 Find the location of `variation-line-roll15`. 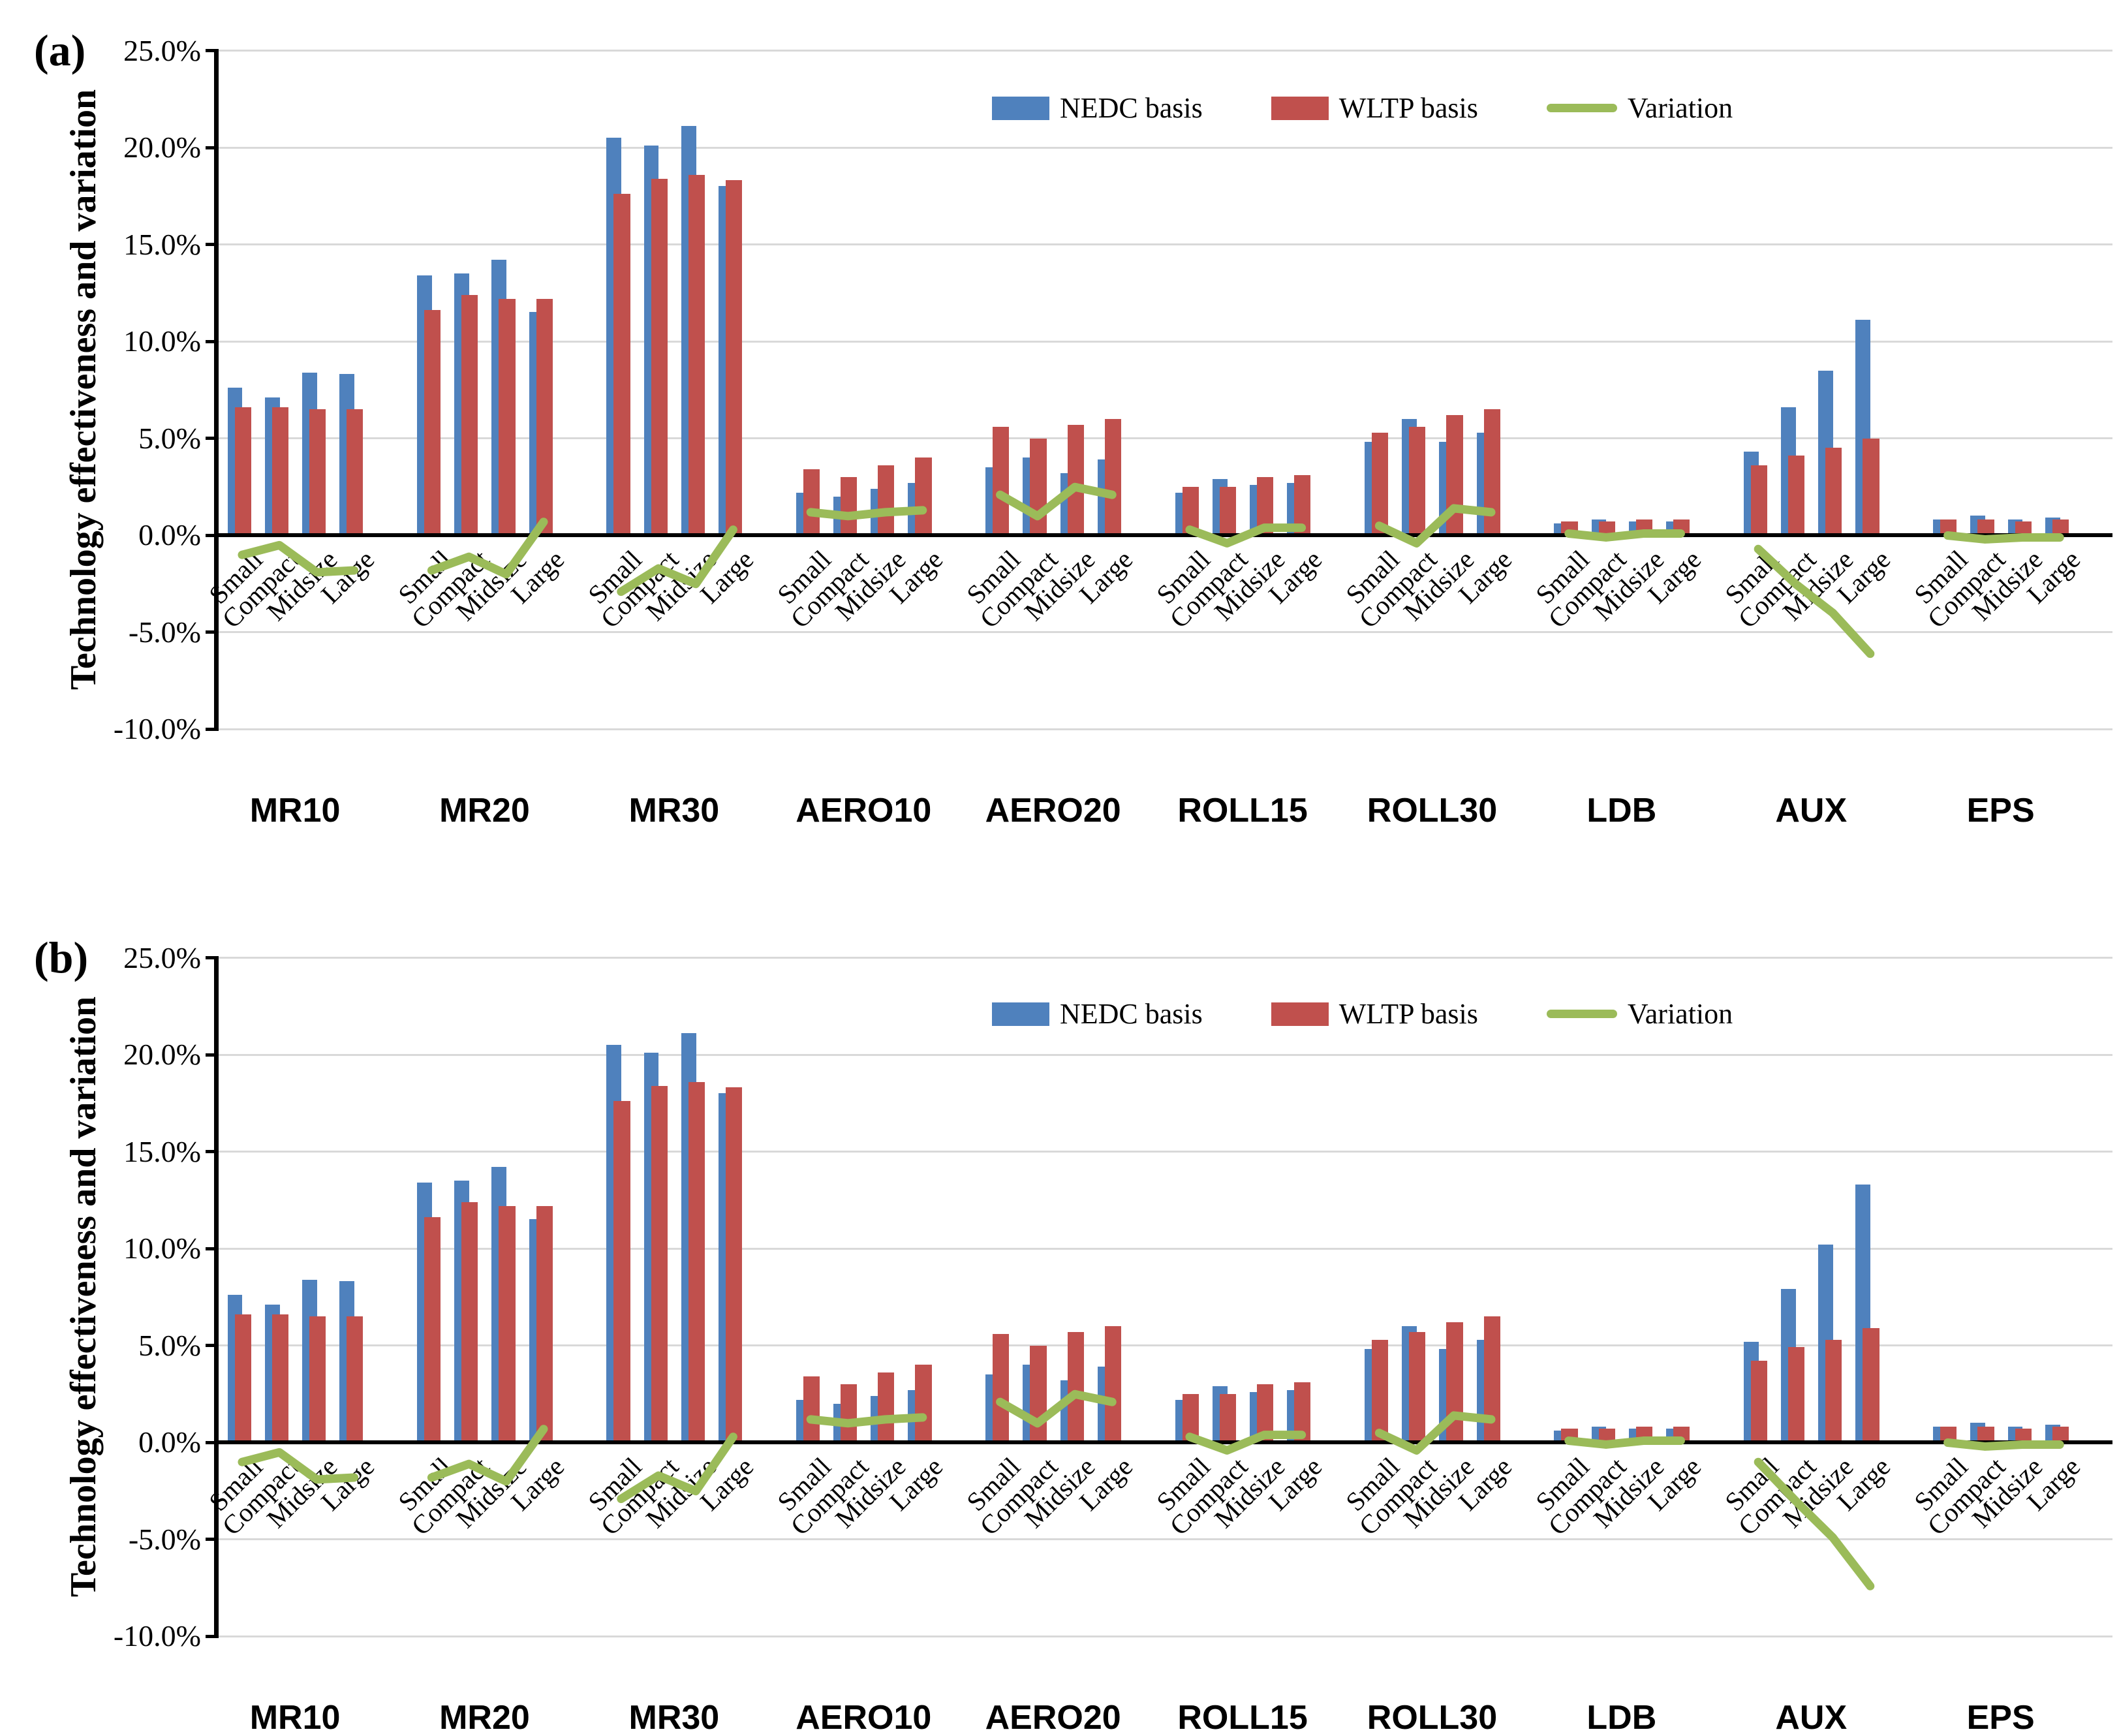

variation-line-roll15 is located at coordinates (1246, 535).